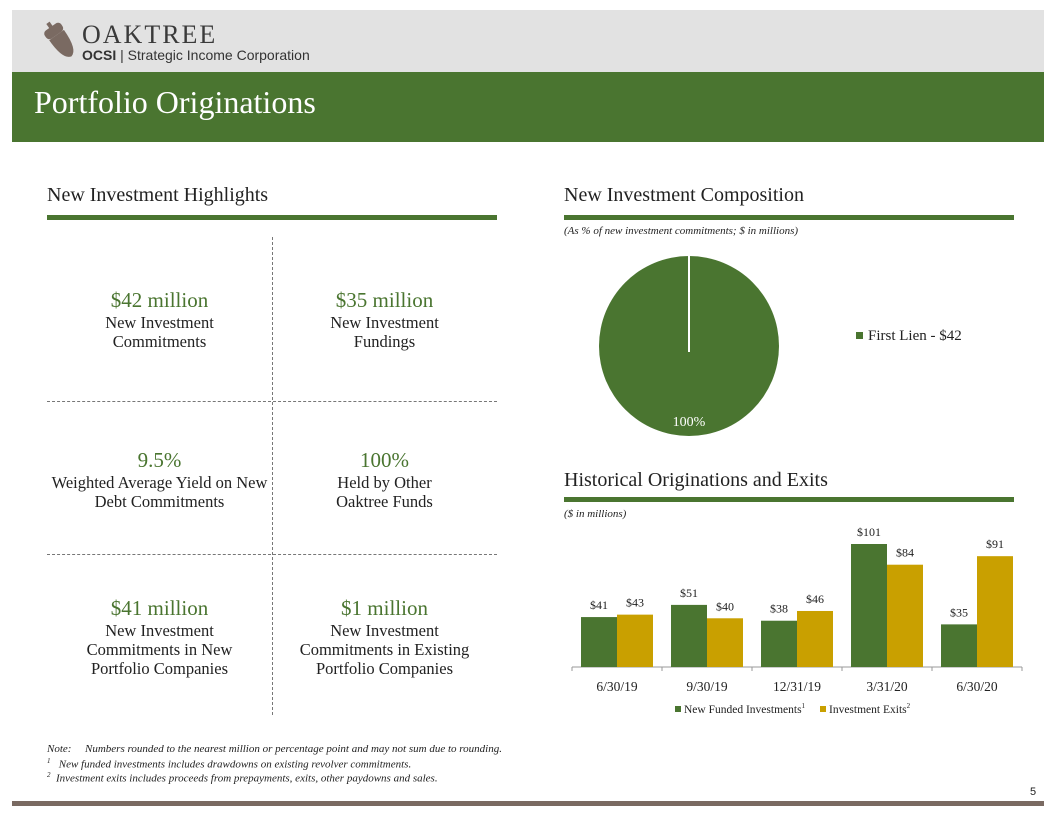 The height and width of the screenshot is (816, 1056). What do you see at coordinates (384, 300) in the screenshot?
I see `highlight-value: $35 million` at bounding box center [384, 300].